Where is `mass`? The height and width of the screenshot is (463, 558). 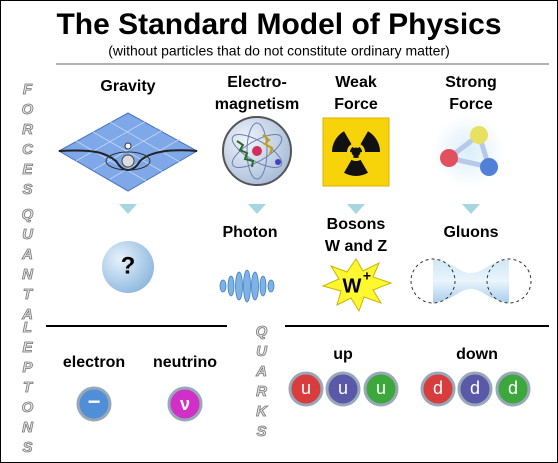 mass is located at coordinates (128, 161).